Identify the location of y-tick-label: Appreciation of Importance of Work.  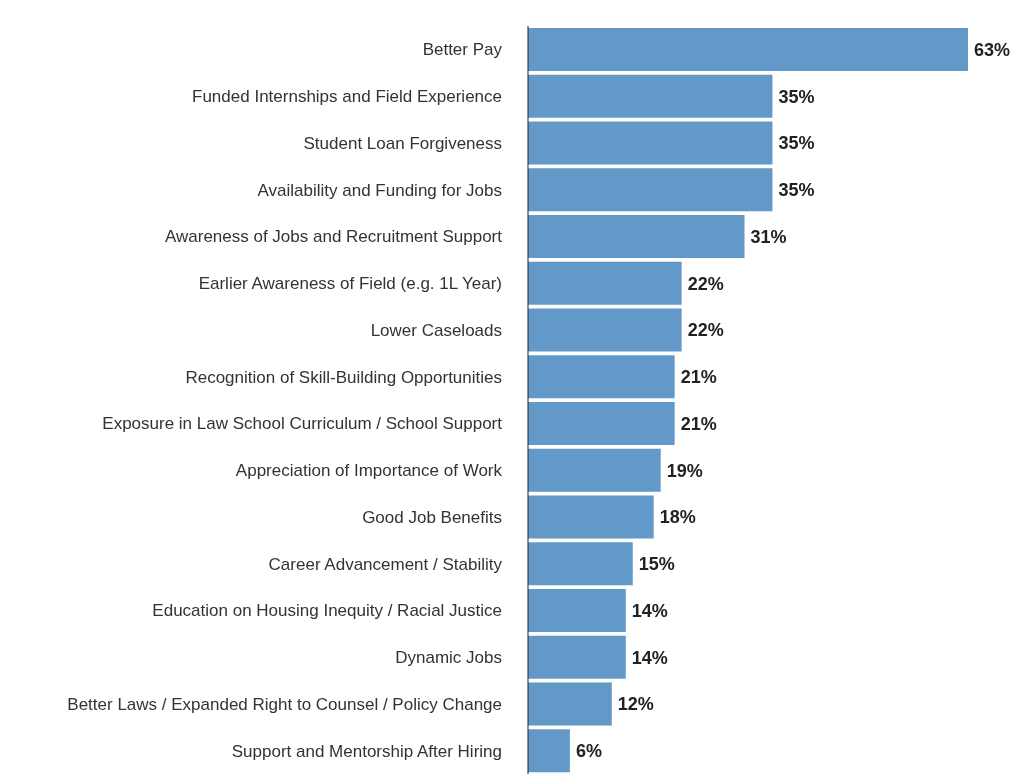
(369, 471).